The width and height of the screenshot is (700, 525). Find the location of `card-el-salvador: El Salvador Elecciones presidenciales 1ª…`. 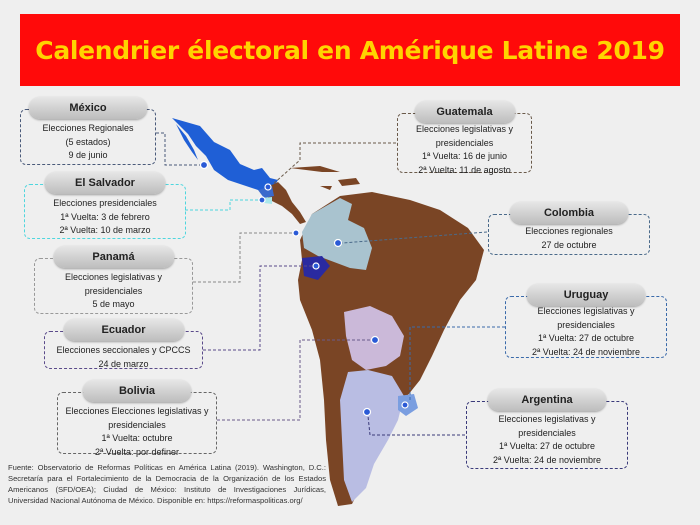

card-el-salvador: El Salvador Elecciones presidenciales 1ª… is located at coordinates (105, 205).